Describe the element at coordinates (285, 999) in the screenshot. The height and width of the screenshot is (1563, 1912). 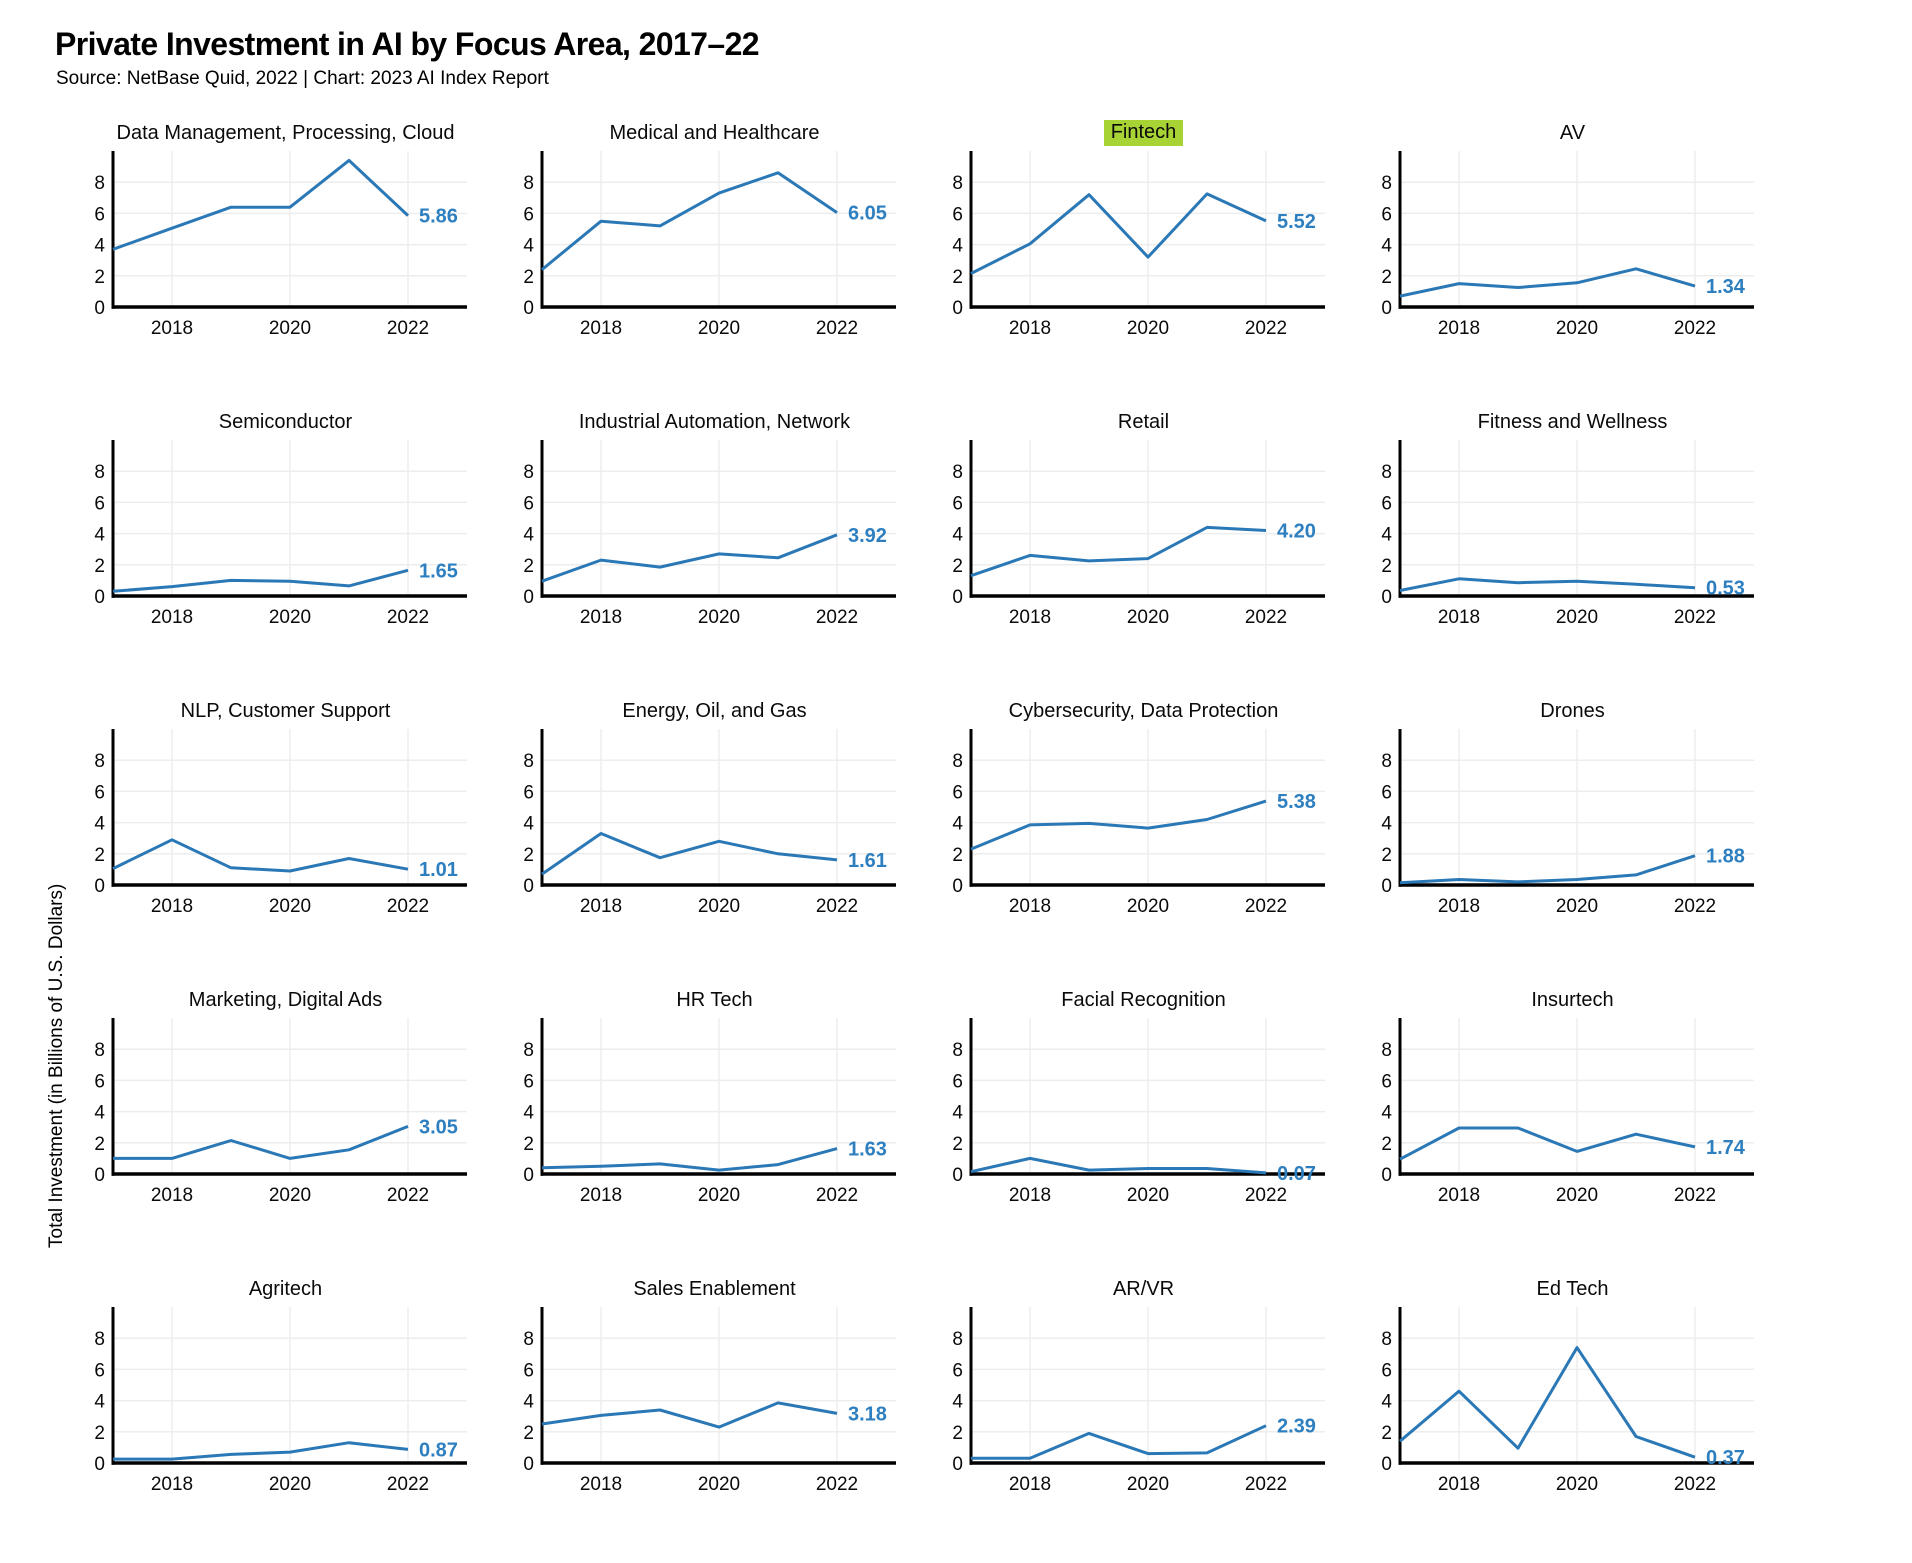
I see `subplot-title: Marketing, Digital Ads` at that location.